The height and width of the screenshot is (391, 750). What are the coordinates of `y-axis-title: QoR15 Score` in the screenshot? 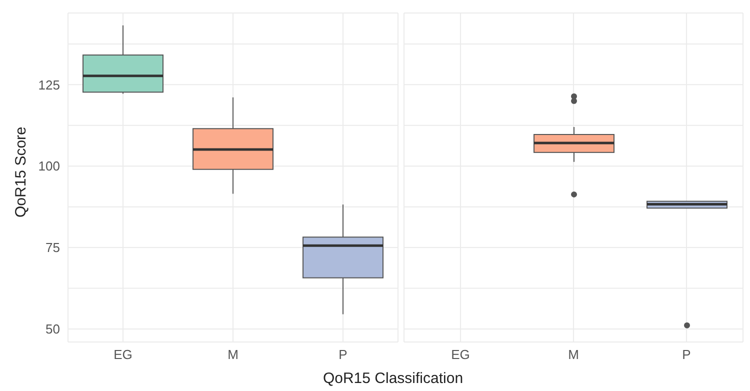 It's located at (21, 172).